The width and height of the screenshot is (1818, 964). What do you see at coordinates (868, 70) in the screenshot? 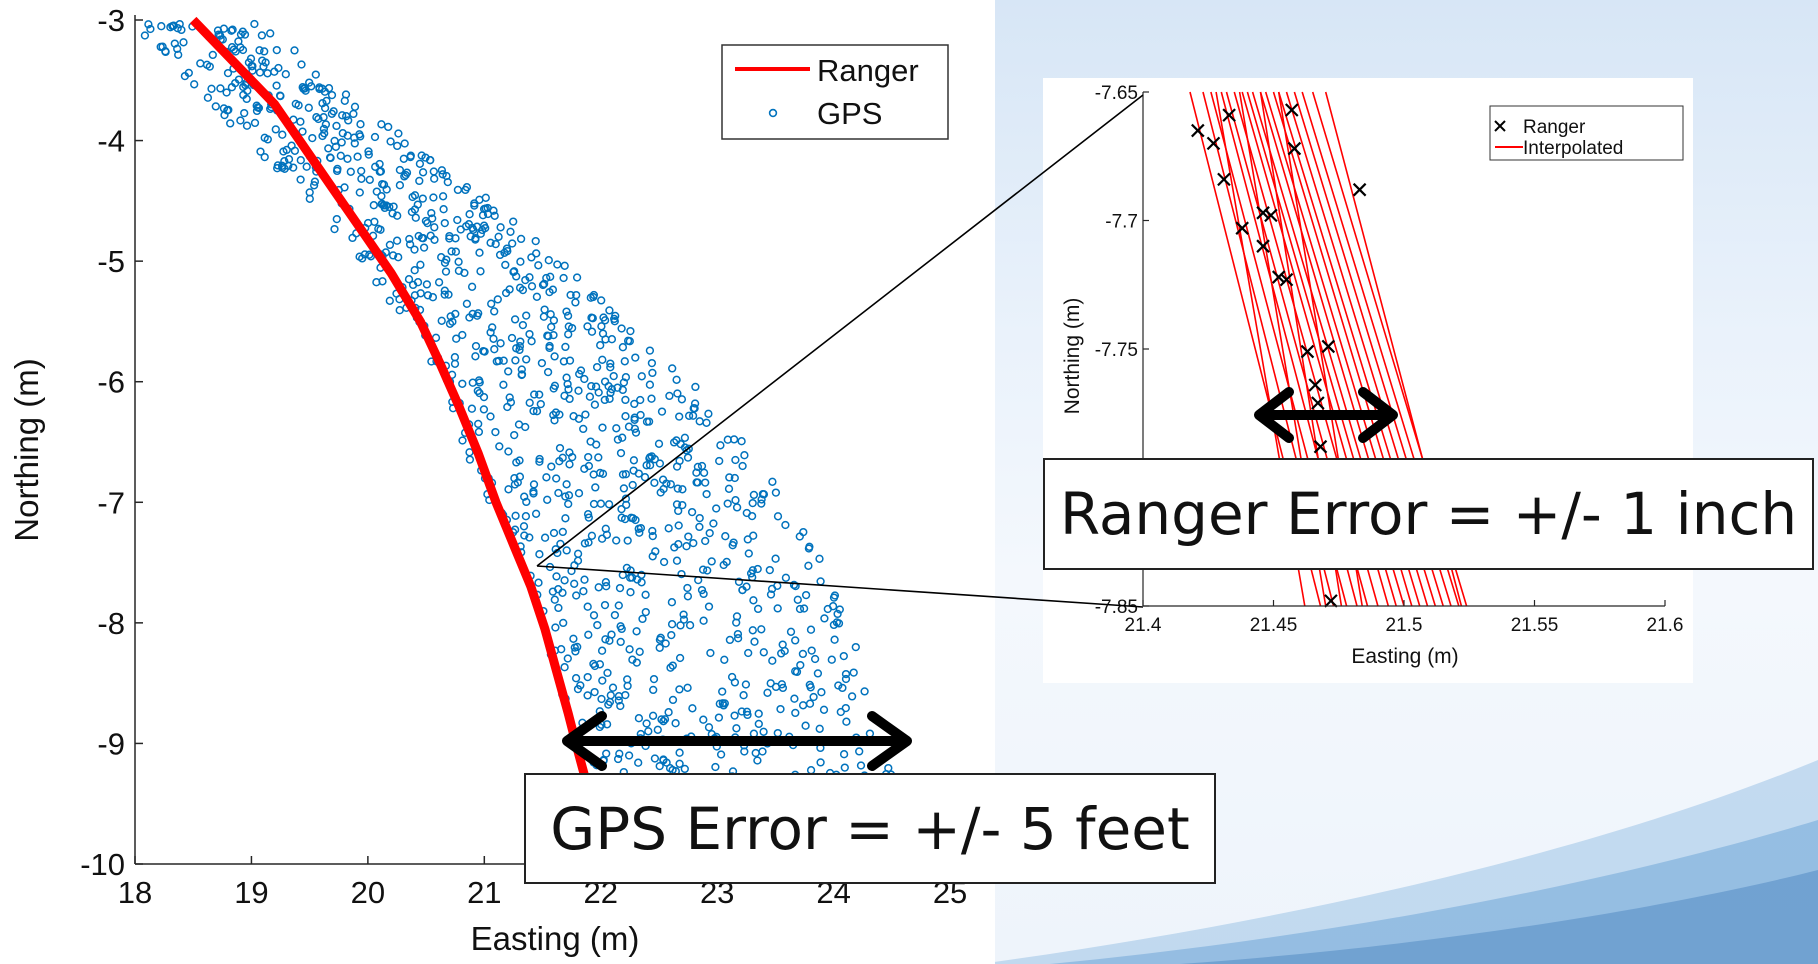
I see `legend-ranger-label: Ranger` at bounding box center [868, 70].